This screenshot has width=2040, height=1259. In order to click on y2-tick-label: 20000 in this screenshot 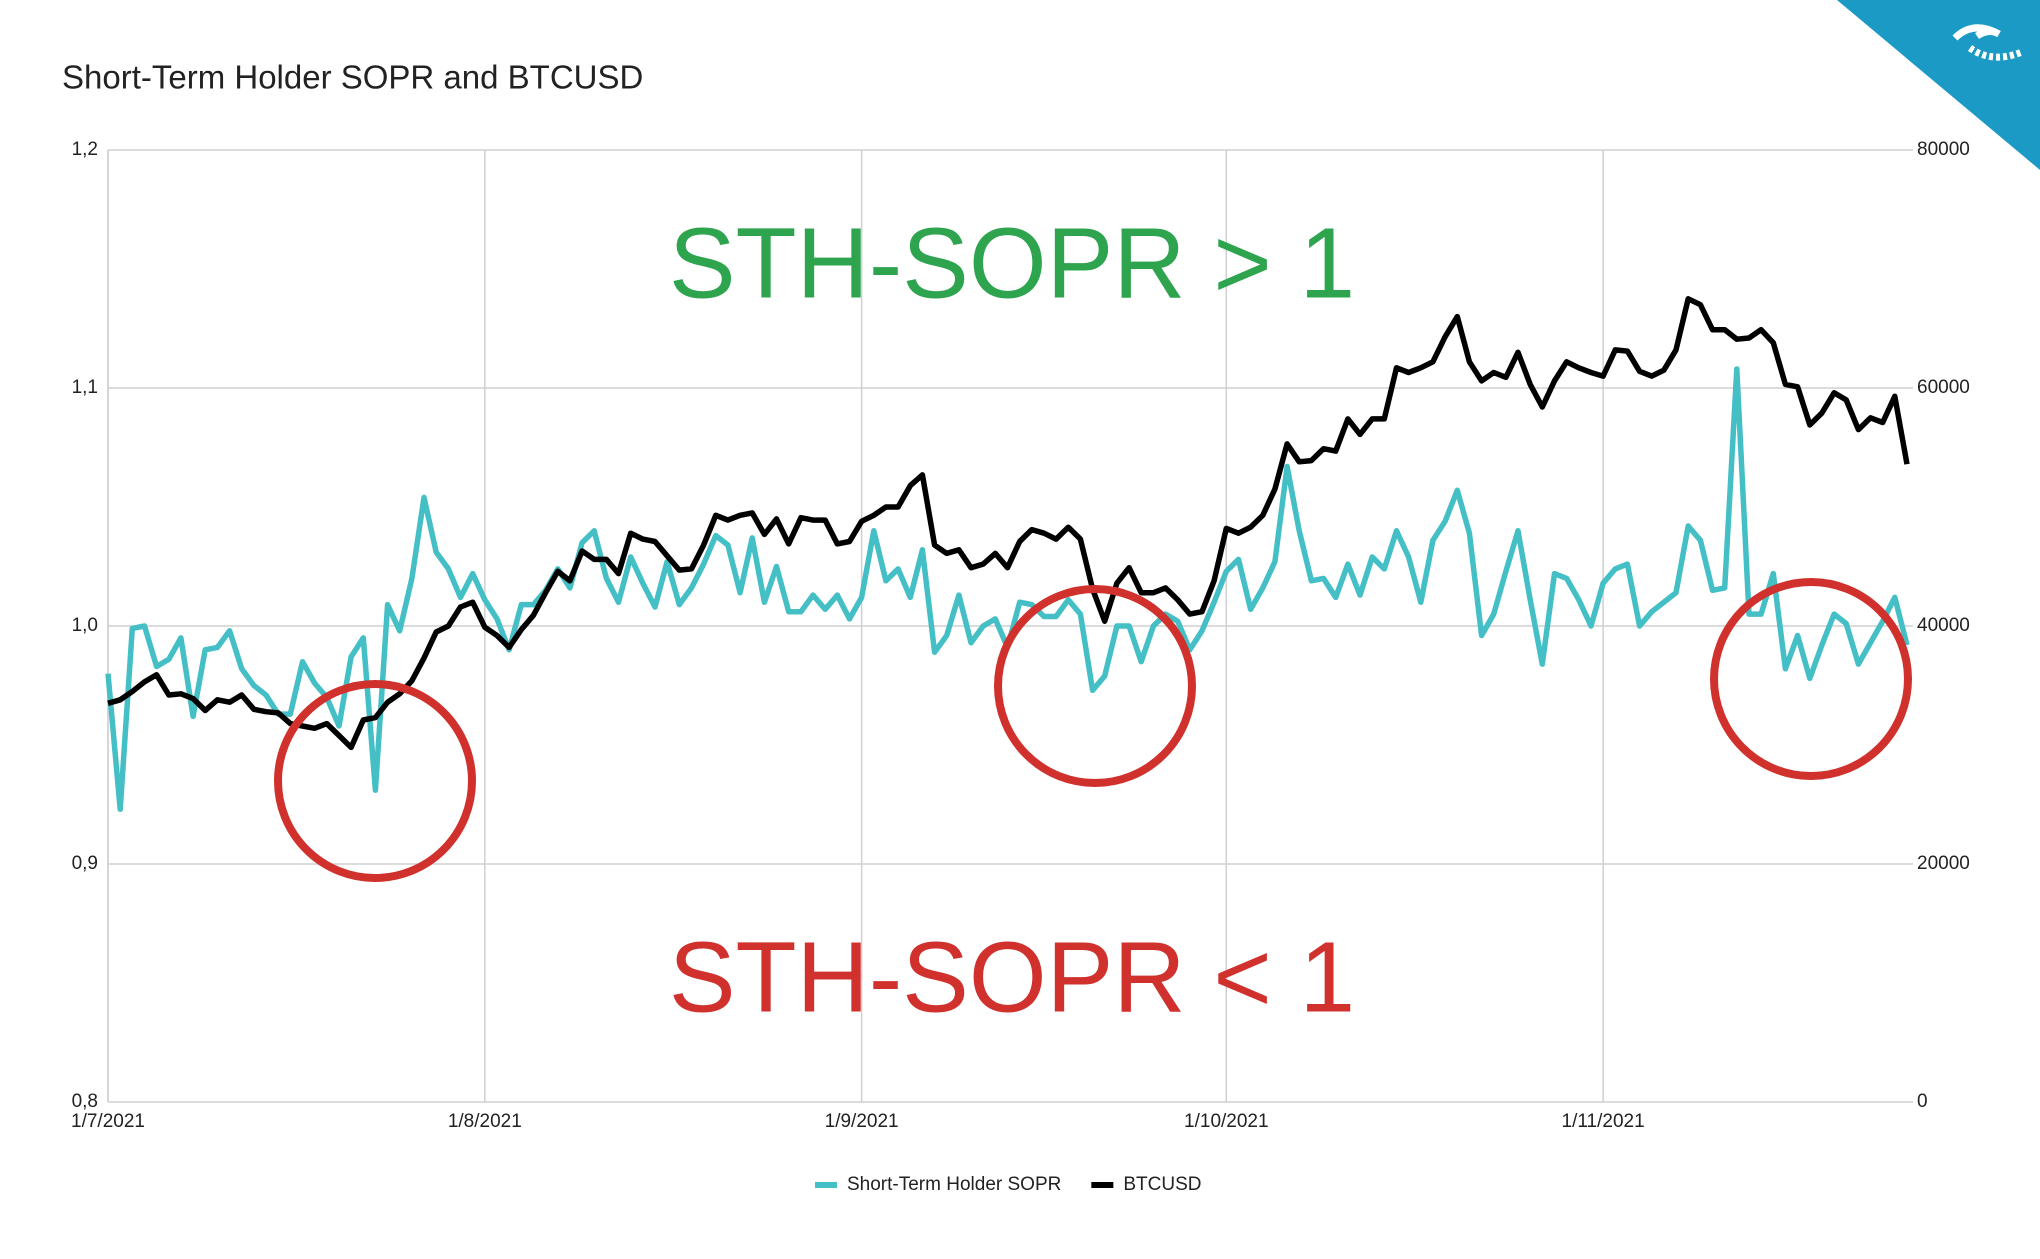, I will do `click(1943, 863)`.